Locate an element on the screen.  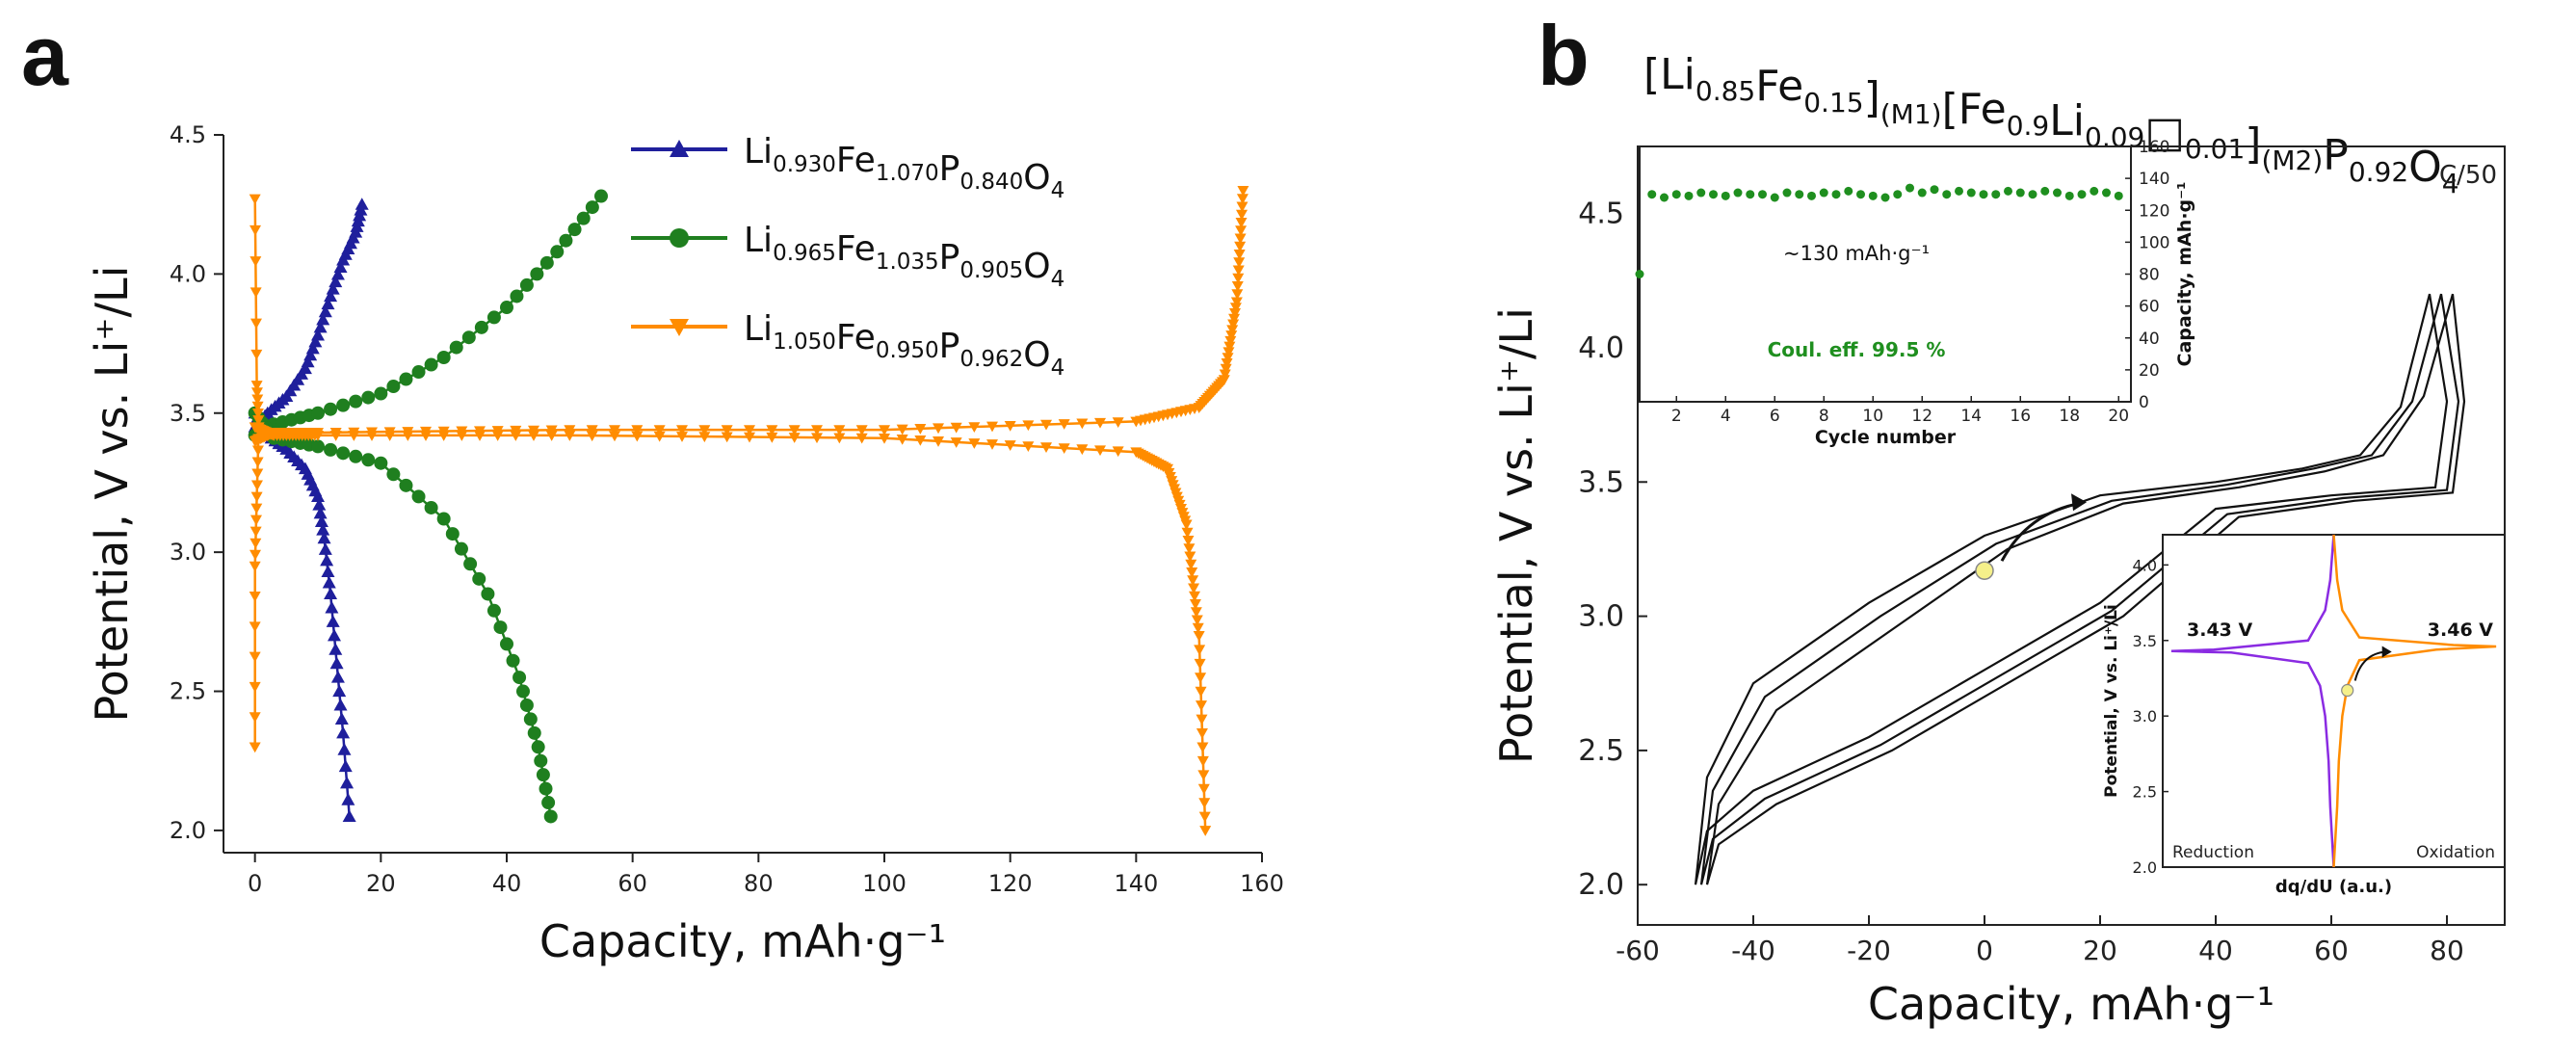
legend-element: P is located at coordinates (950, 257).